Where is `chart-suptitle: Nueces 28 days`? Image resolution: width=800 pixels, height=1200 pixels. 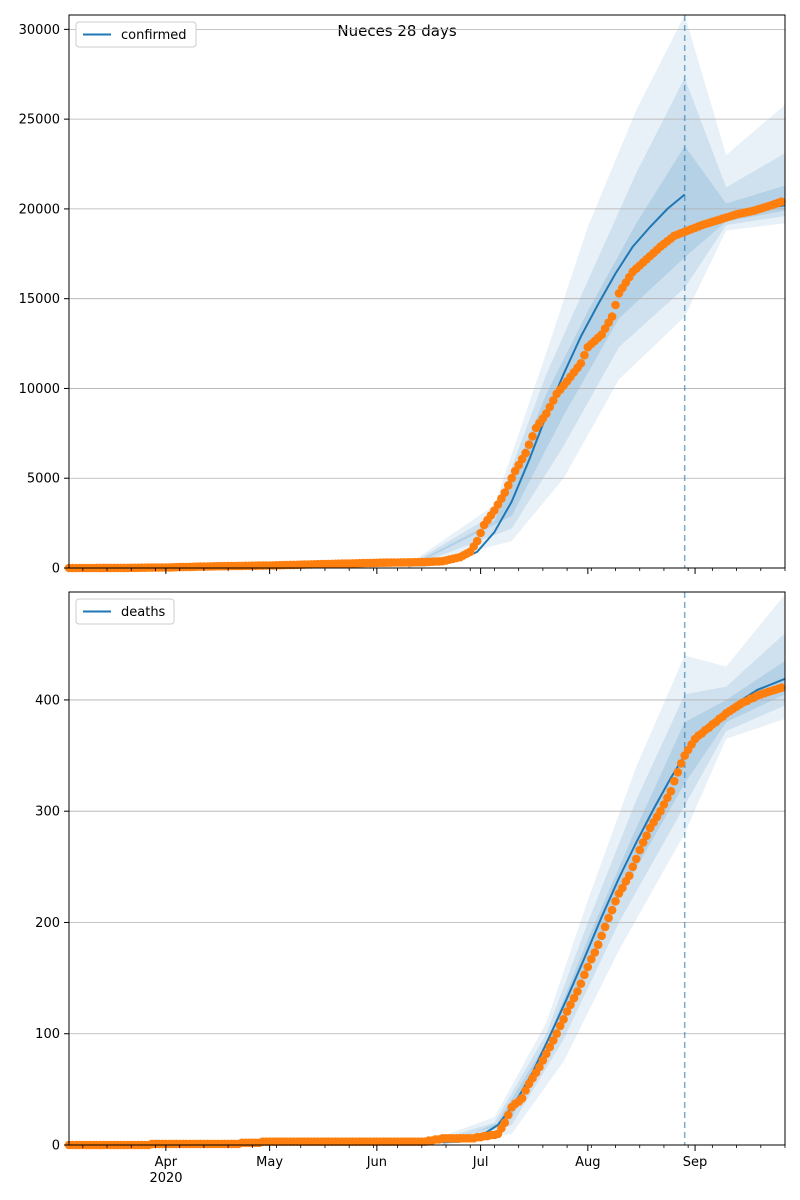
chart-suptitle: Nueces 28 days is located at coordinates (396, 31).